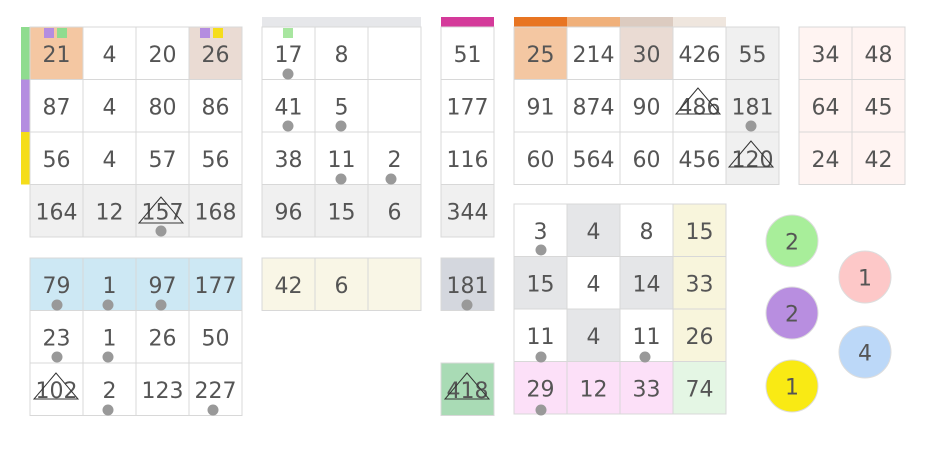 The width and height of the screenshot is (925, 450). What do you see at coordinates (57, 160) in the screenshot?
I see `cell-number: 56` at bounding box center [57, 160].